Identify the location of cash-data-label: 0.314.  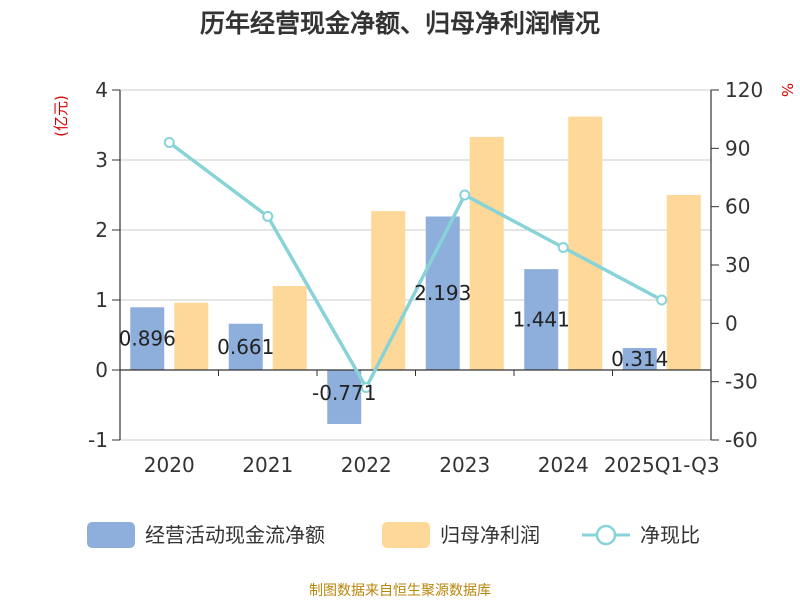
(639, 359).